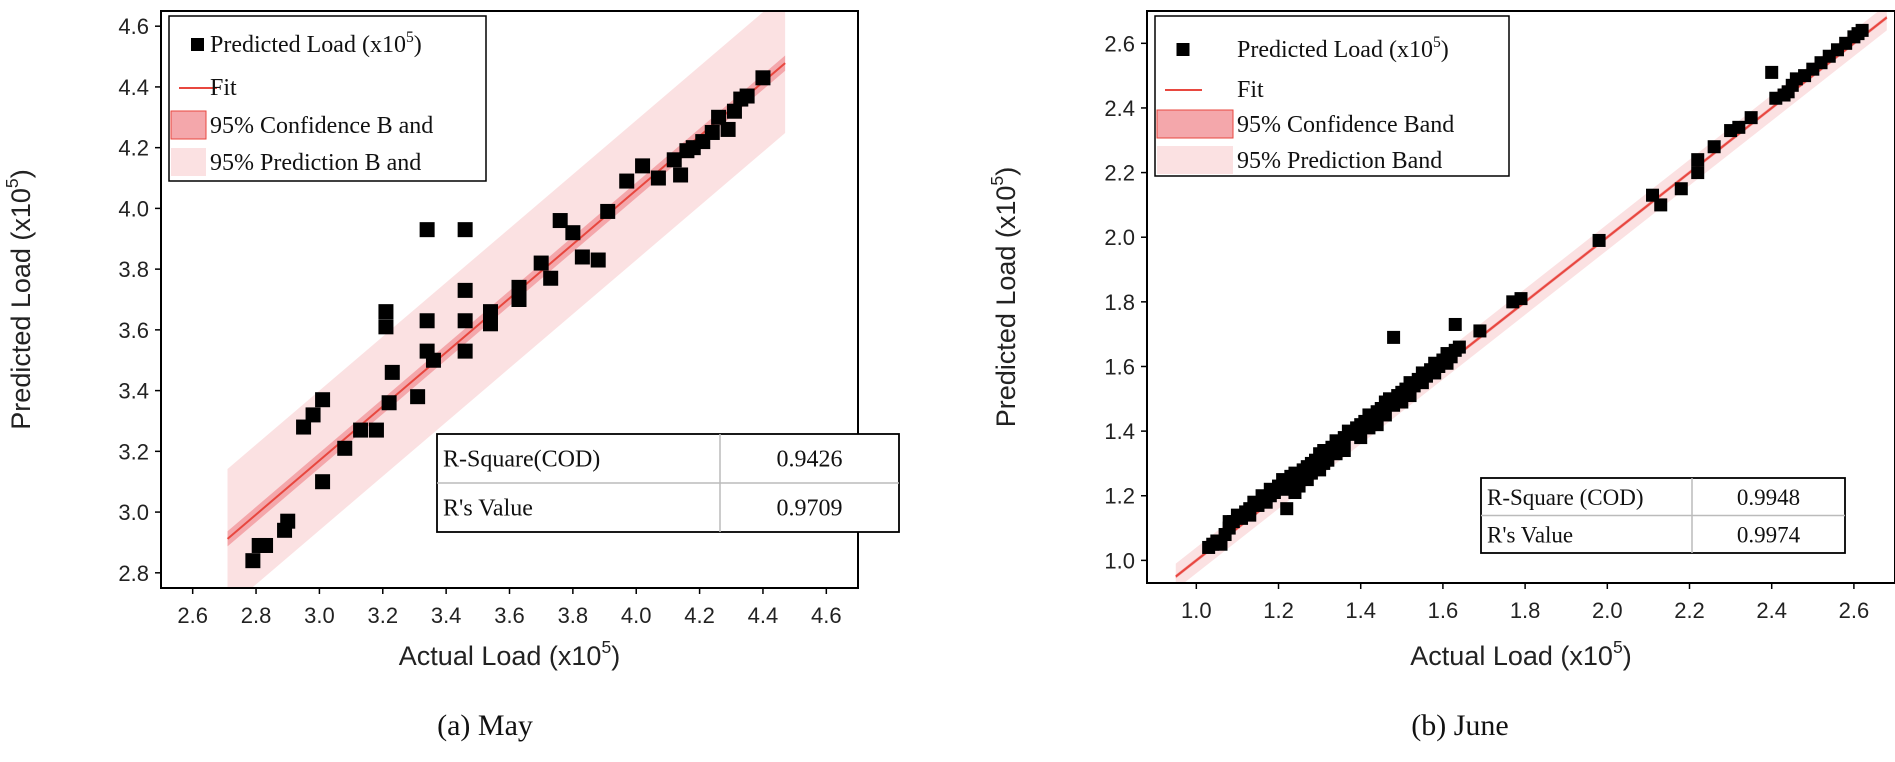 The image size is (1895, 762). Describe the element at coordinates (699, 615) in the screenshot. I see `x-tick-label: 4.2` at that location.